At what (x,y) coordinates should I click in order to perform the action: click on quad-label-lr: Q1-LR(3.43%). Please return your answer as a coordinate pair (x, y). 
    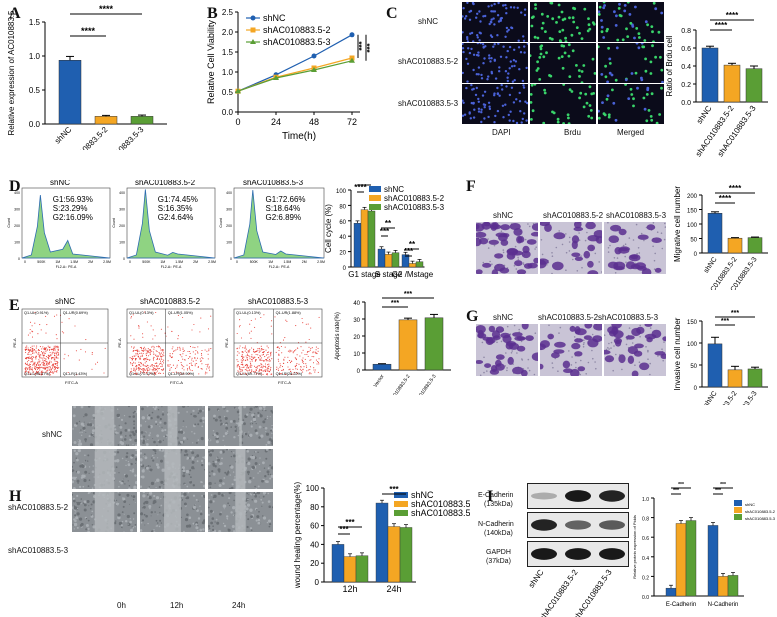
    Looking at the image, I should click on (75, 374).